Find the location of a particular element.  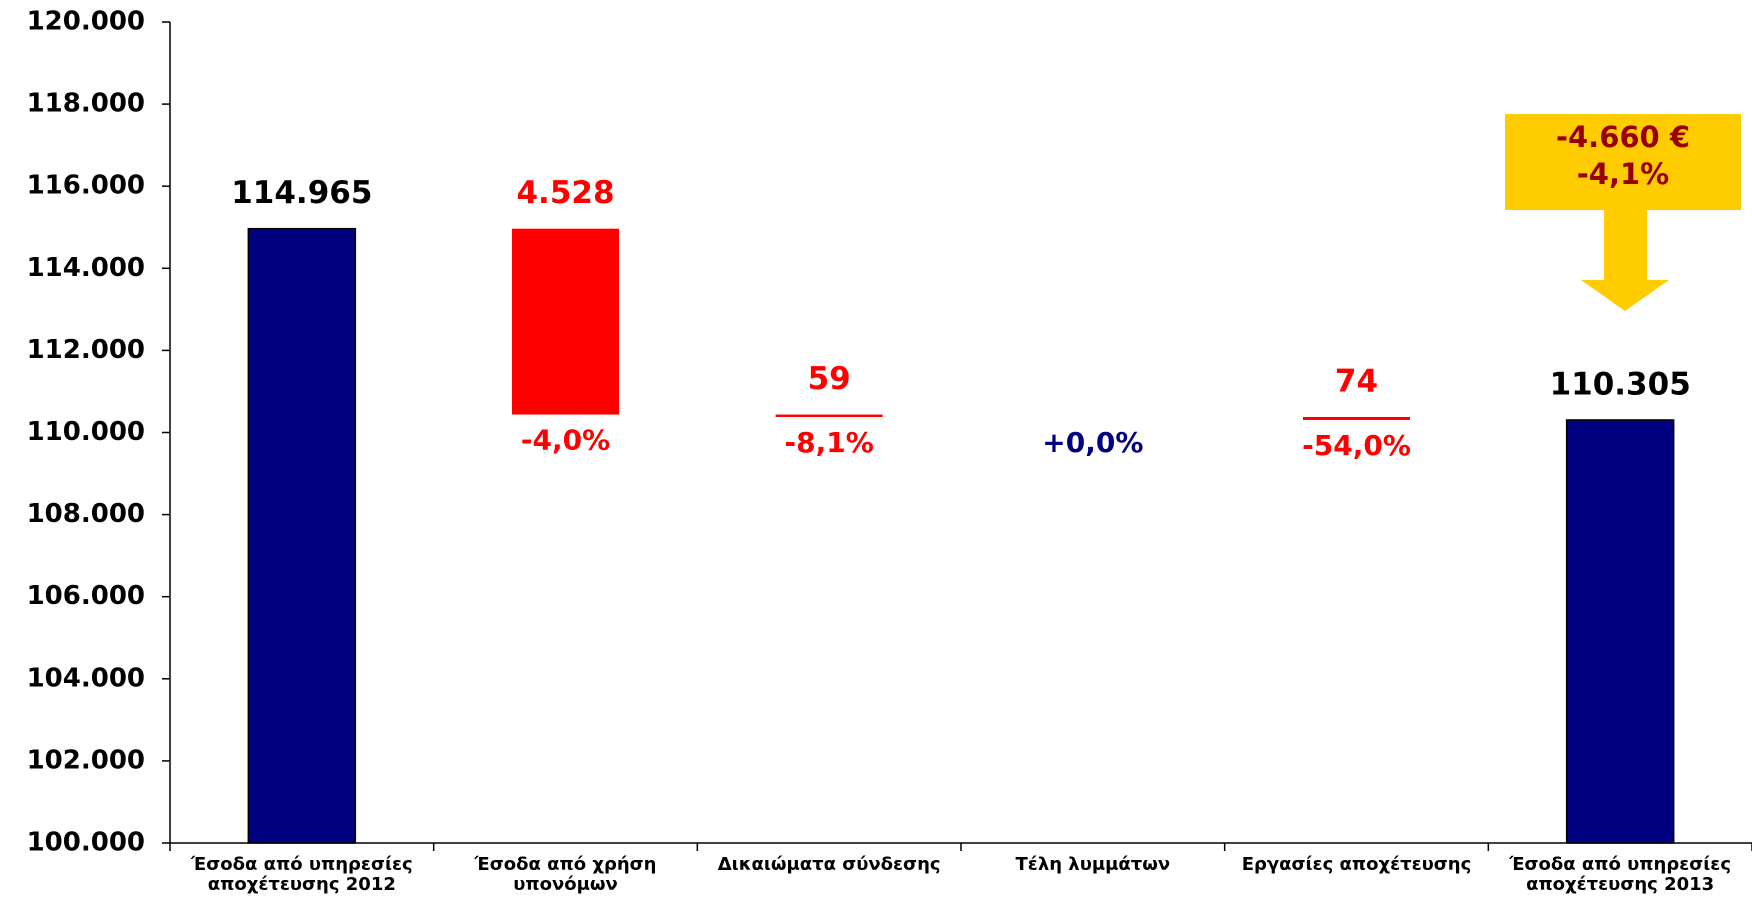

x-tick-label: Έσοδα από υπηρεσίες αποχέτευσης 2012 is located at coordinates (301, 874).